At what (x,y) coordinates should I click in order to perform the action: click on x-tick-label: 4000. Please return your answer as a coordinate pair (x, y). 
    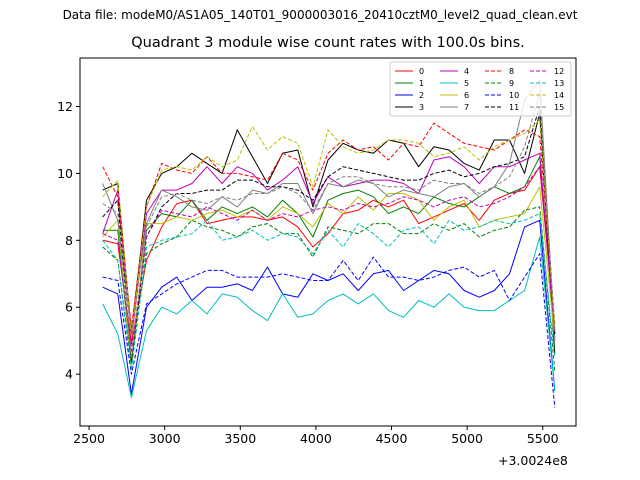
    Looking at the image, I should click on (316, 438).